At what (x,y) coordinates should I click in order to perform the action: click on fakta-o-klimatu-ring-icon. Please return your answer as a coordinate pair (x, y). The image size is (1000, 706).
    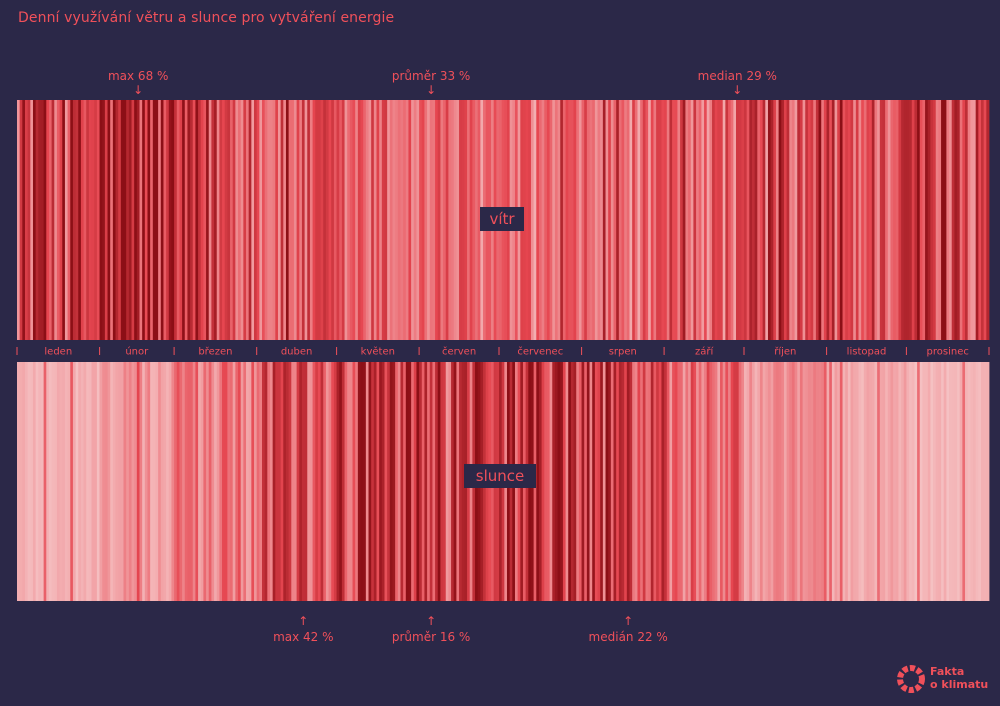
    Looking at the image, I should click on (911, 679).